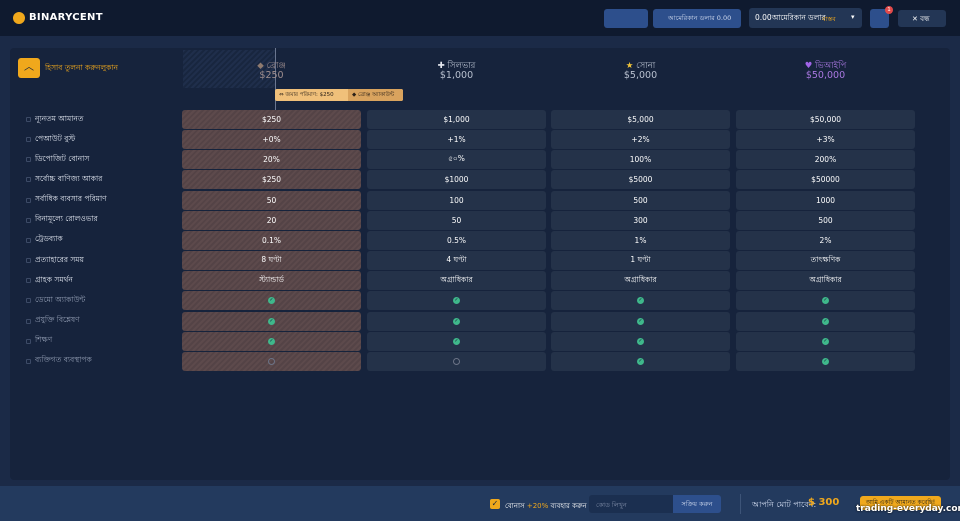 This screenshot has height=521, width=960. What do you see at coordinates (55, 138) in the screenshot?
I see `row-label: পেআউট বুস্ট` at bounding box center [55, 138].